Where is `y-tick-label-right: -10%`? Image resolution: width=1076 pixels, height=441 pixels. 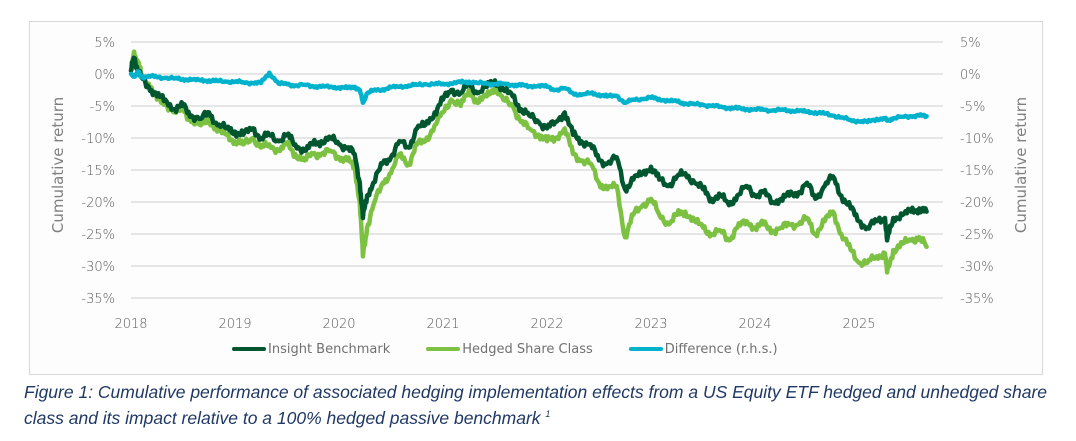
y-tick-label-right: -10% is located at coordinates (977, 139).